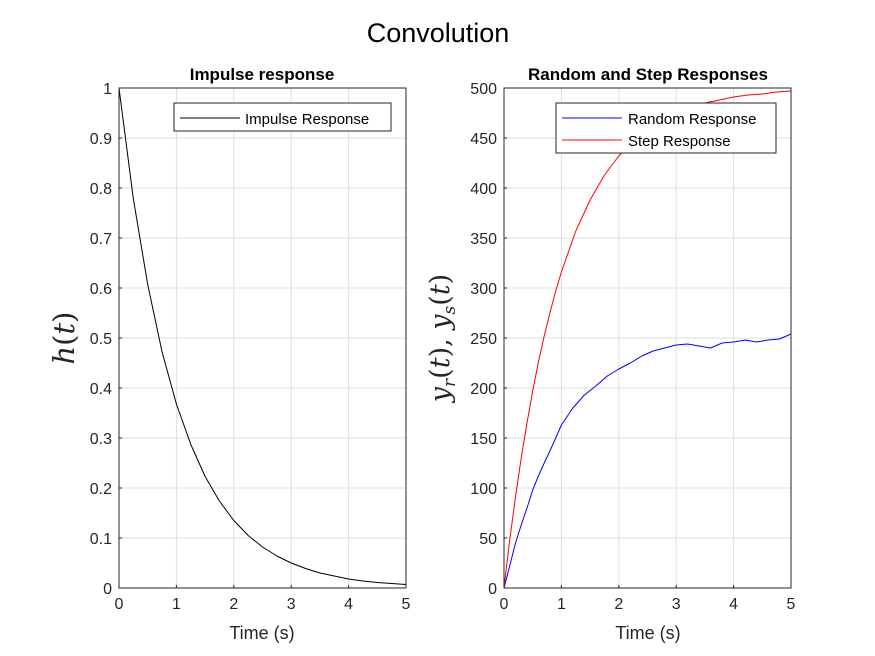 This screenshot has width=875, height=656. Describe the element at coordinates (101, 489) in the screenshot. I see `y-tick-label: 0.2` at that location.